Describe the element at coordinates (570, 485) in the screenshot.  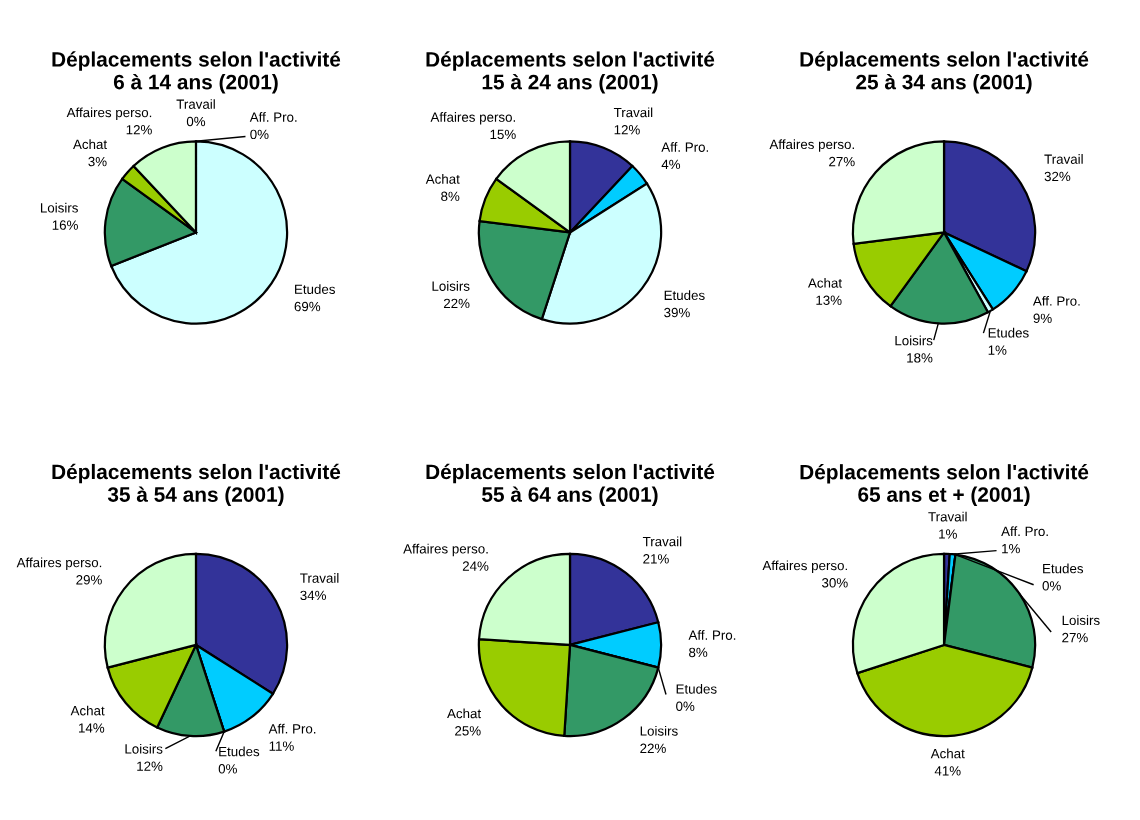
I see `chart-title: Déplacements selon l'activité 55 à 64 ans (2001)` at that location.